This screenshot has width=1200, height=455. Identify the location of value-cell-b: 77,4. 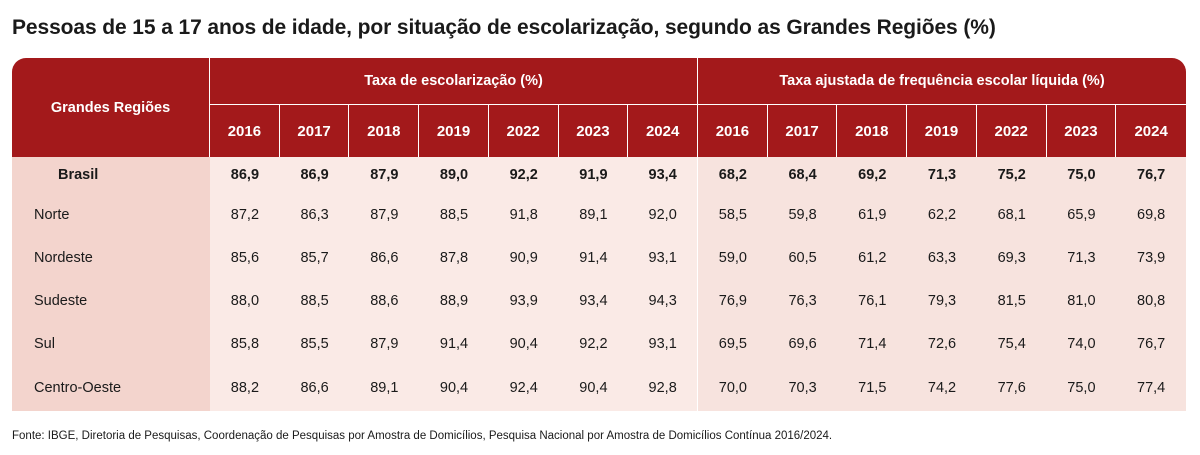
(1151, 388).